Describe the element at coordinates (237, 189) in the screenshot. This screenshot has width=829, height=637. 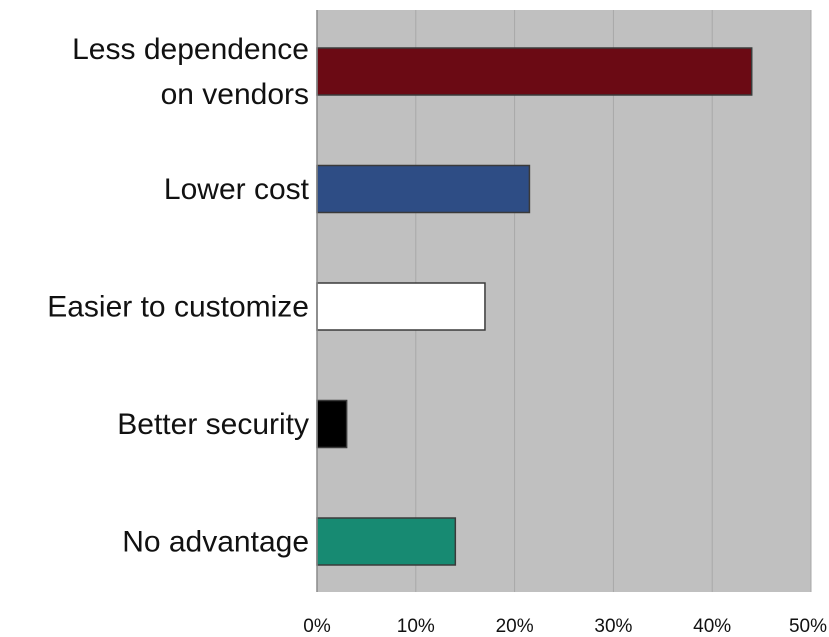
I see `category-label: Lower cost` at that location.